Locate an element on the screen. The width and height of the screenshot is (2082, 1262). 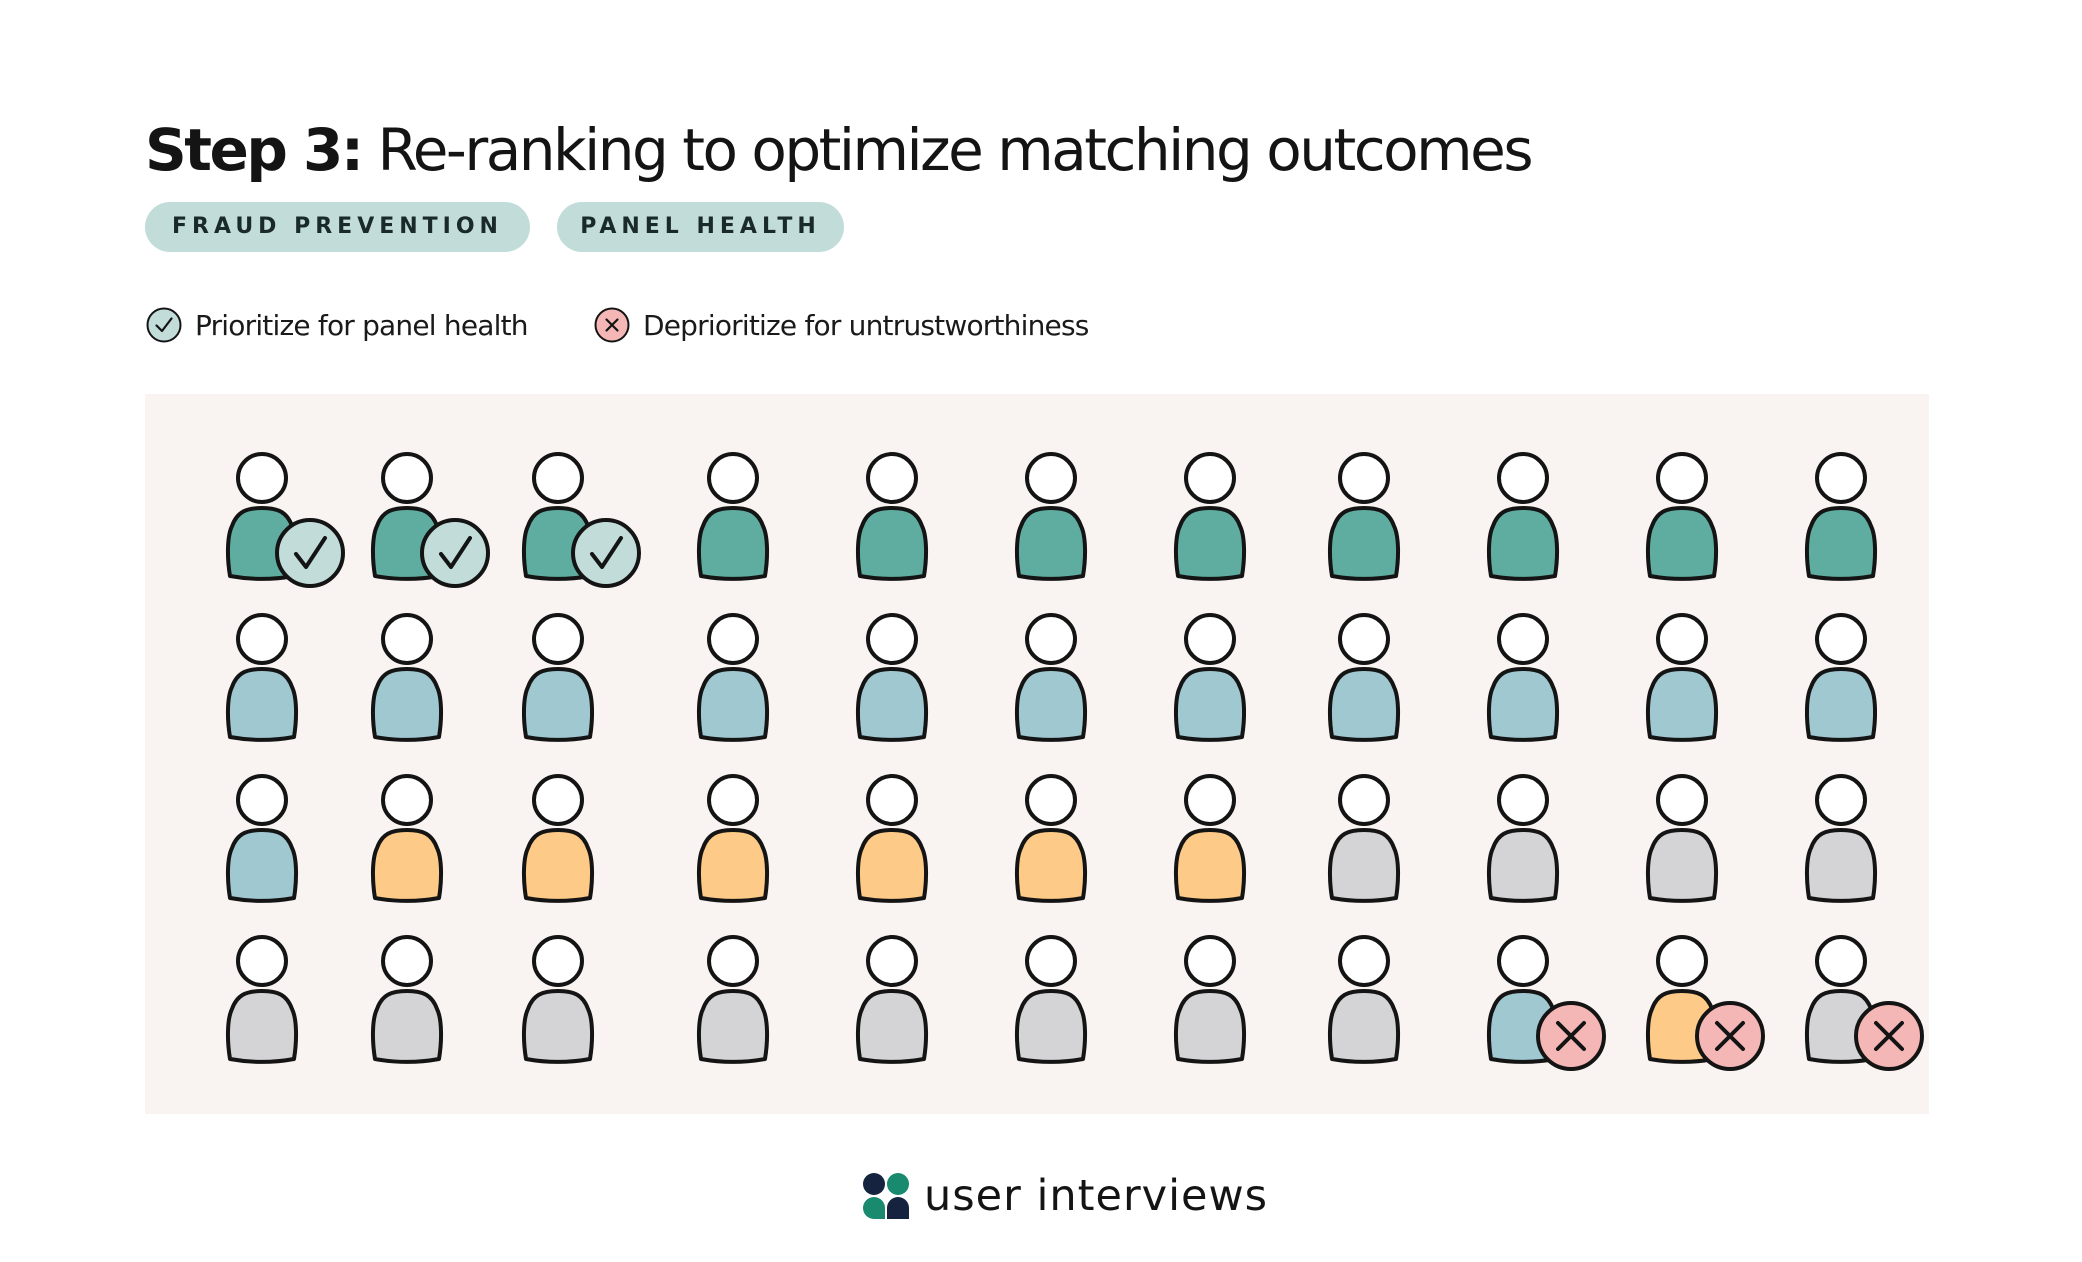
legend-prioritize-label: Prioritize for panel health is located at coordinates (362, 325).